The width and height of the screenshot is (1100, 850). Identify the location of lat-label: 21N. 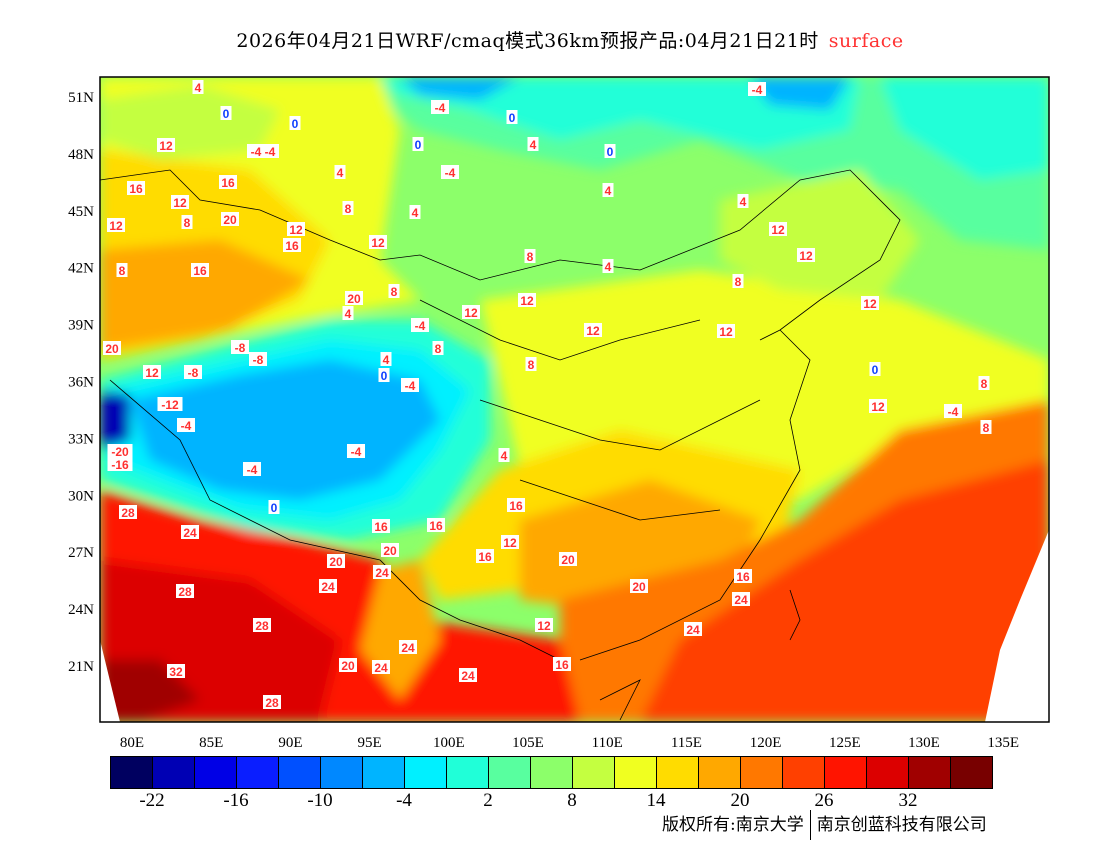
(81, 667).